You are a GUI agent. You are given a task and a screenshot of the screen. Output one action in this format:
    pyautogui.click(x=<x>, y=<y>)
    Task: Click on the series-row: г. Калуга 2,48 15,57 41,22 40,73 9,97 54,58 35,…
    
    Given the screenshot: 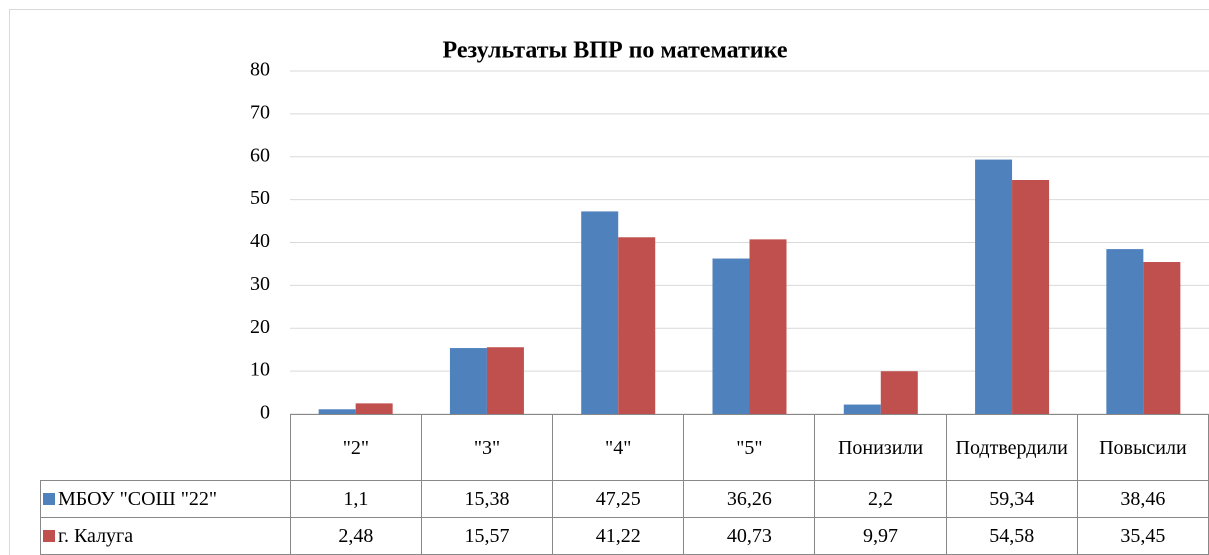 What is the action you would take?
    pyautogui.click(x=624, y=536)
    